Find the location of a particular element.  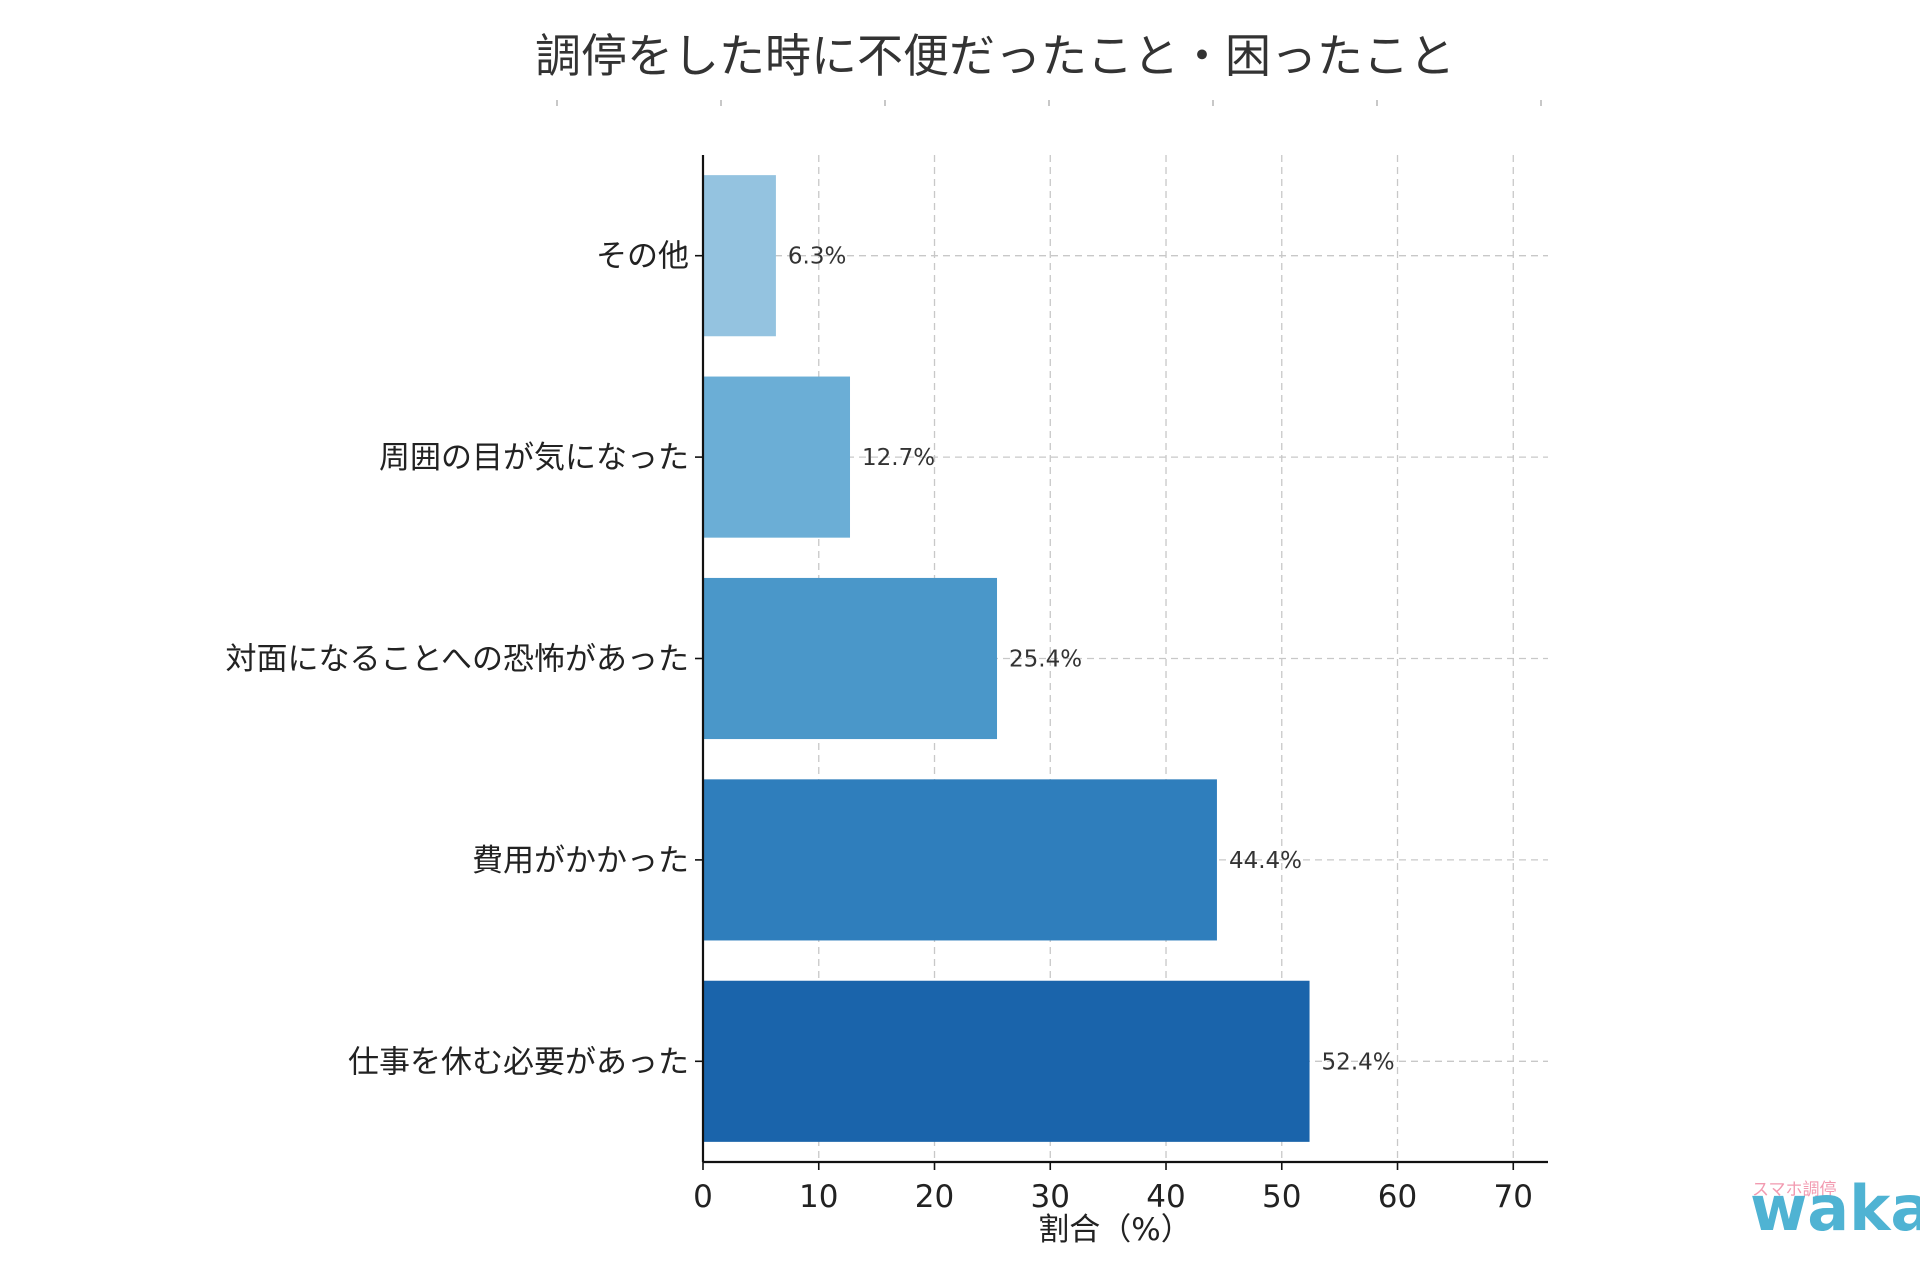

x-tick-label-10: 10 is located at coordinates (818, 1197).